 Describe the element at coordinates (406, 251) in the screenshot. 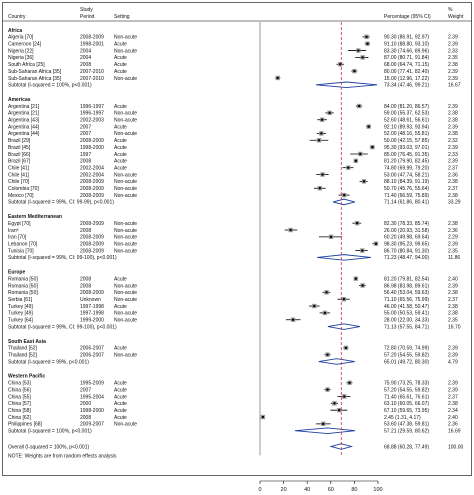

I see `study-ci-text: 86.70 (80.84, 91.30)` at that location.